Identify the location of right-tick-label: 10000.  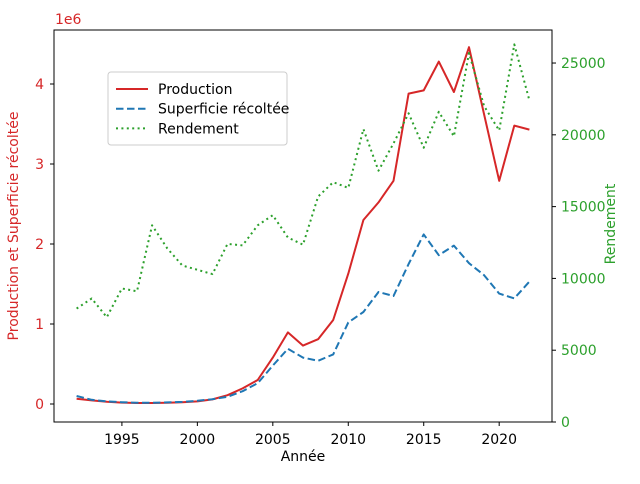
(583, 279).